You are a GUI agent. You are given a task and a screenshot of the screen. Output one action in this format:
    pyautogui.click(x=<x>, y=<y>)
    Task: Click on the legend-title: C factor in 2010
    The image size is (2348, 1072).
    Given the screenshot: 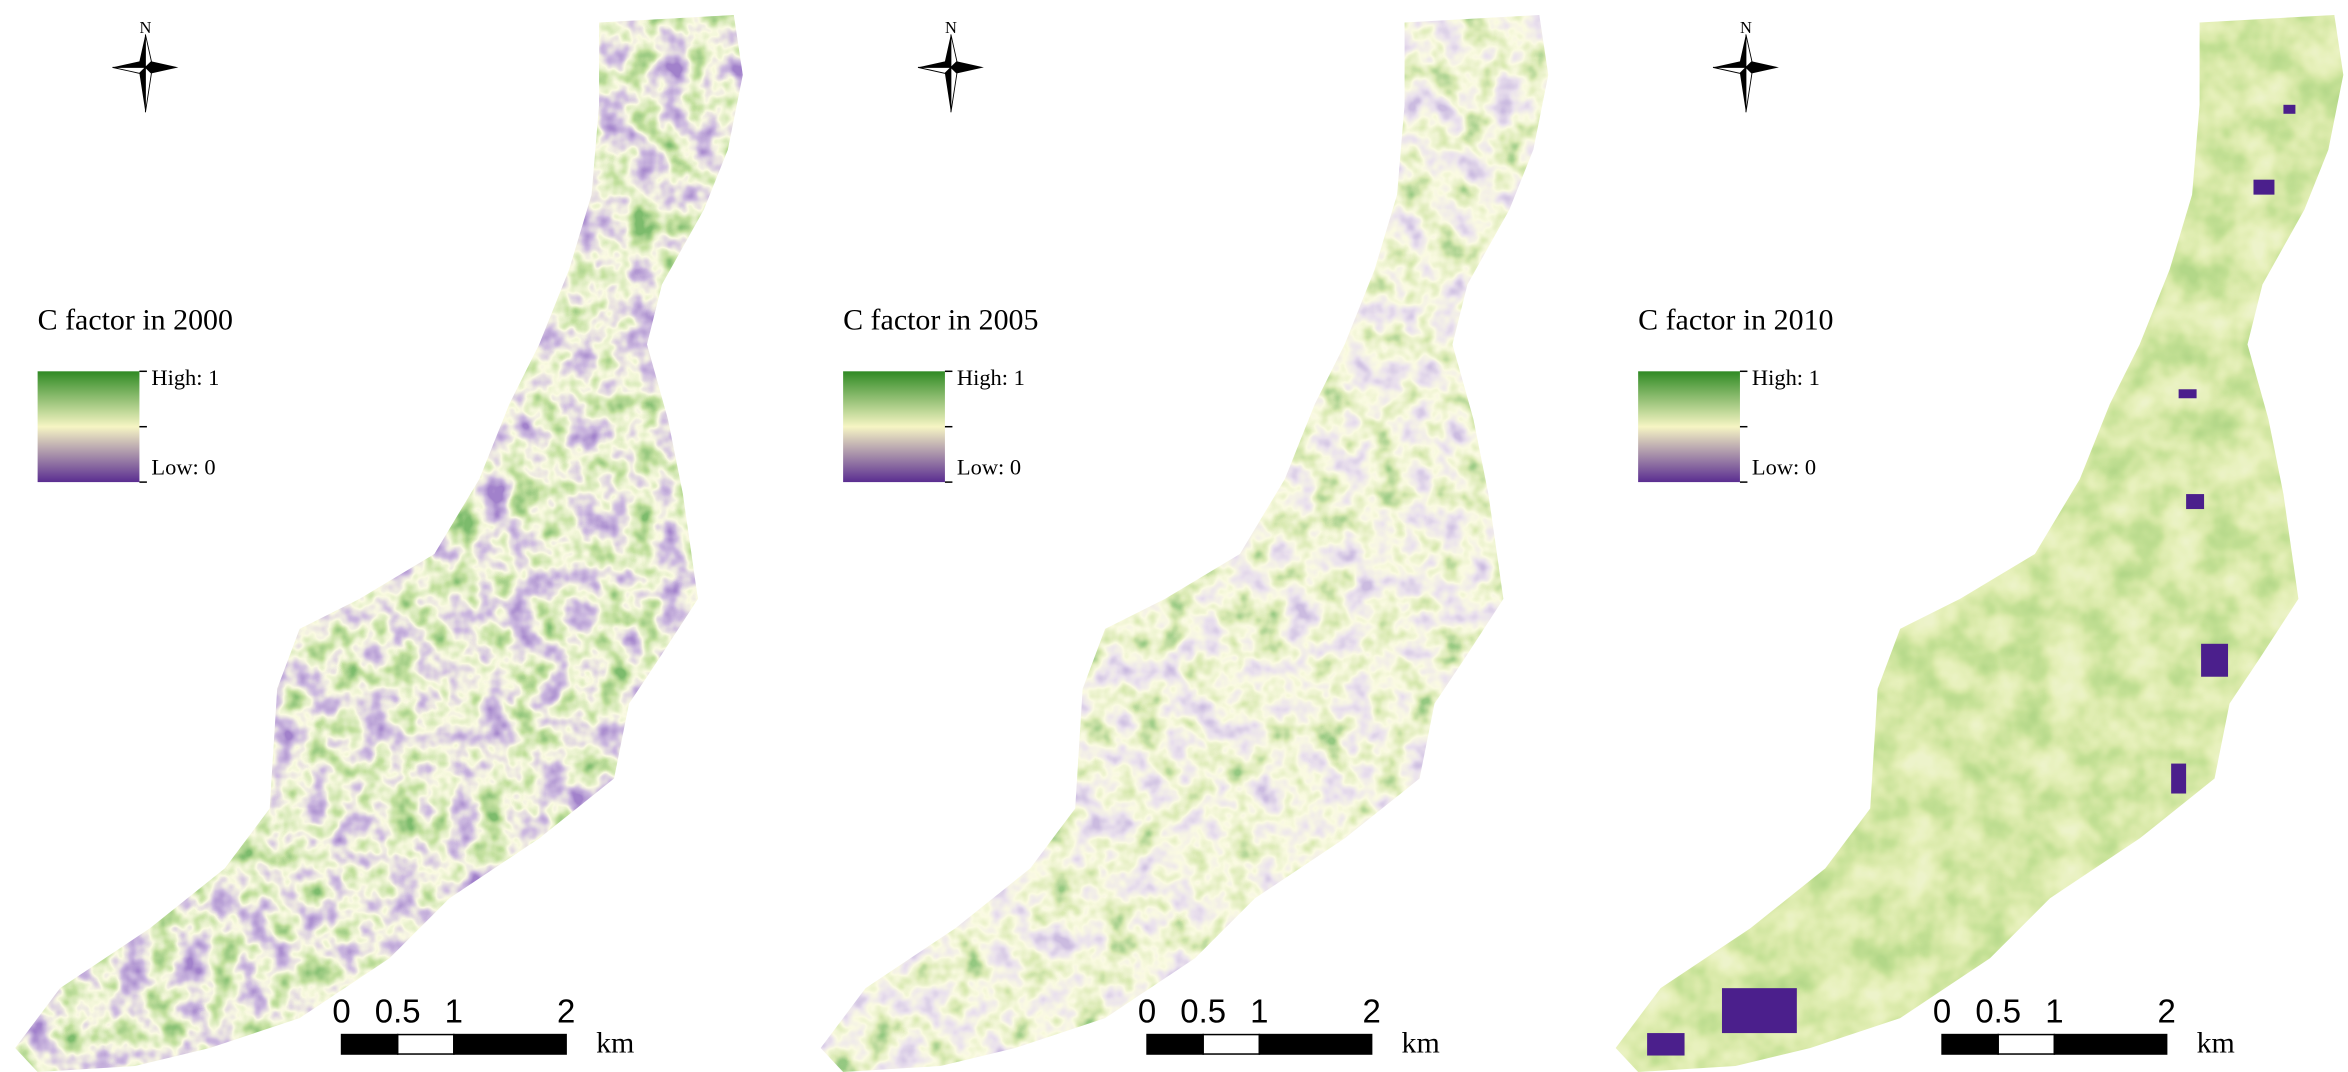 What is the action you would take?
    pyautogui.click(x=1735, y=319)
    